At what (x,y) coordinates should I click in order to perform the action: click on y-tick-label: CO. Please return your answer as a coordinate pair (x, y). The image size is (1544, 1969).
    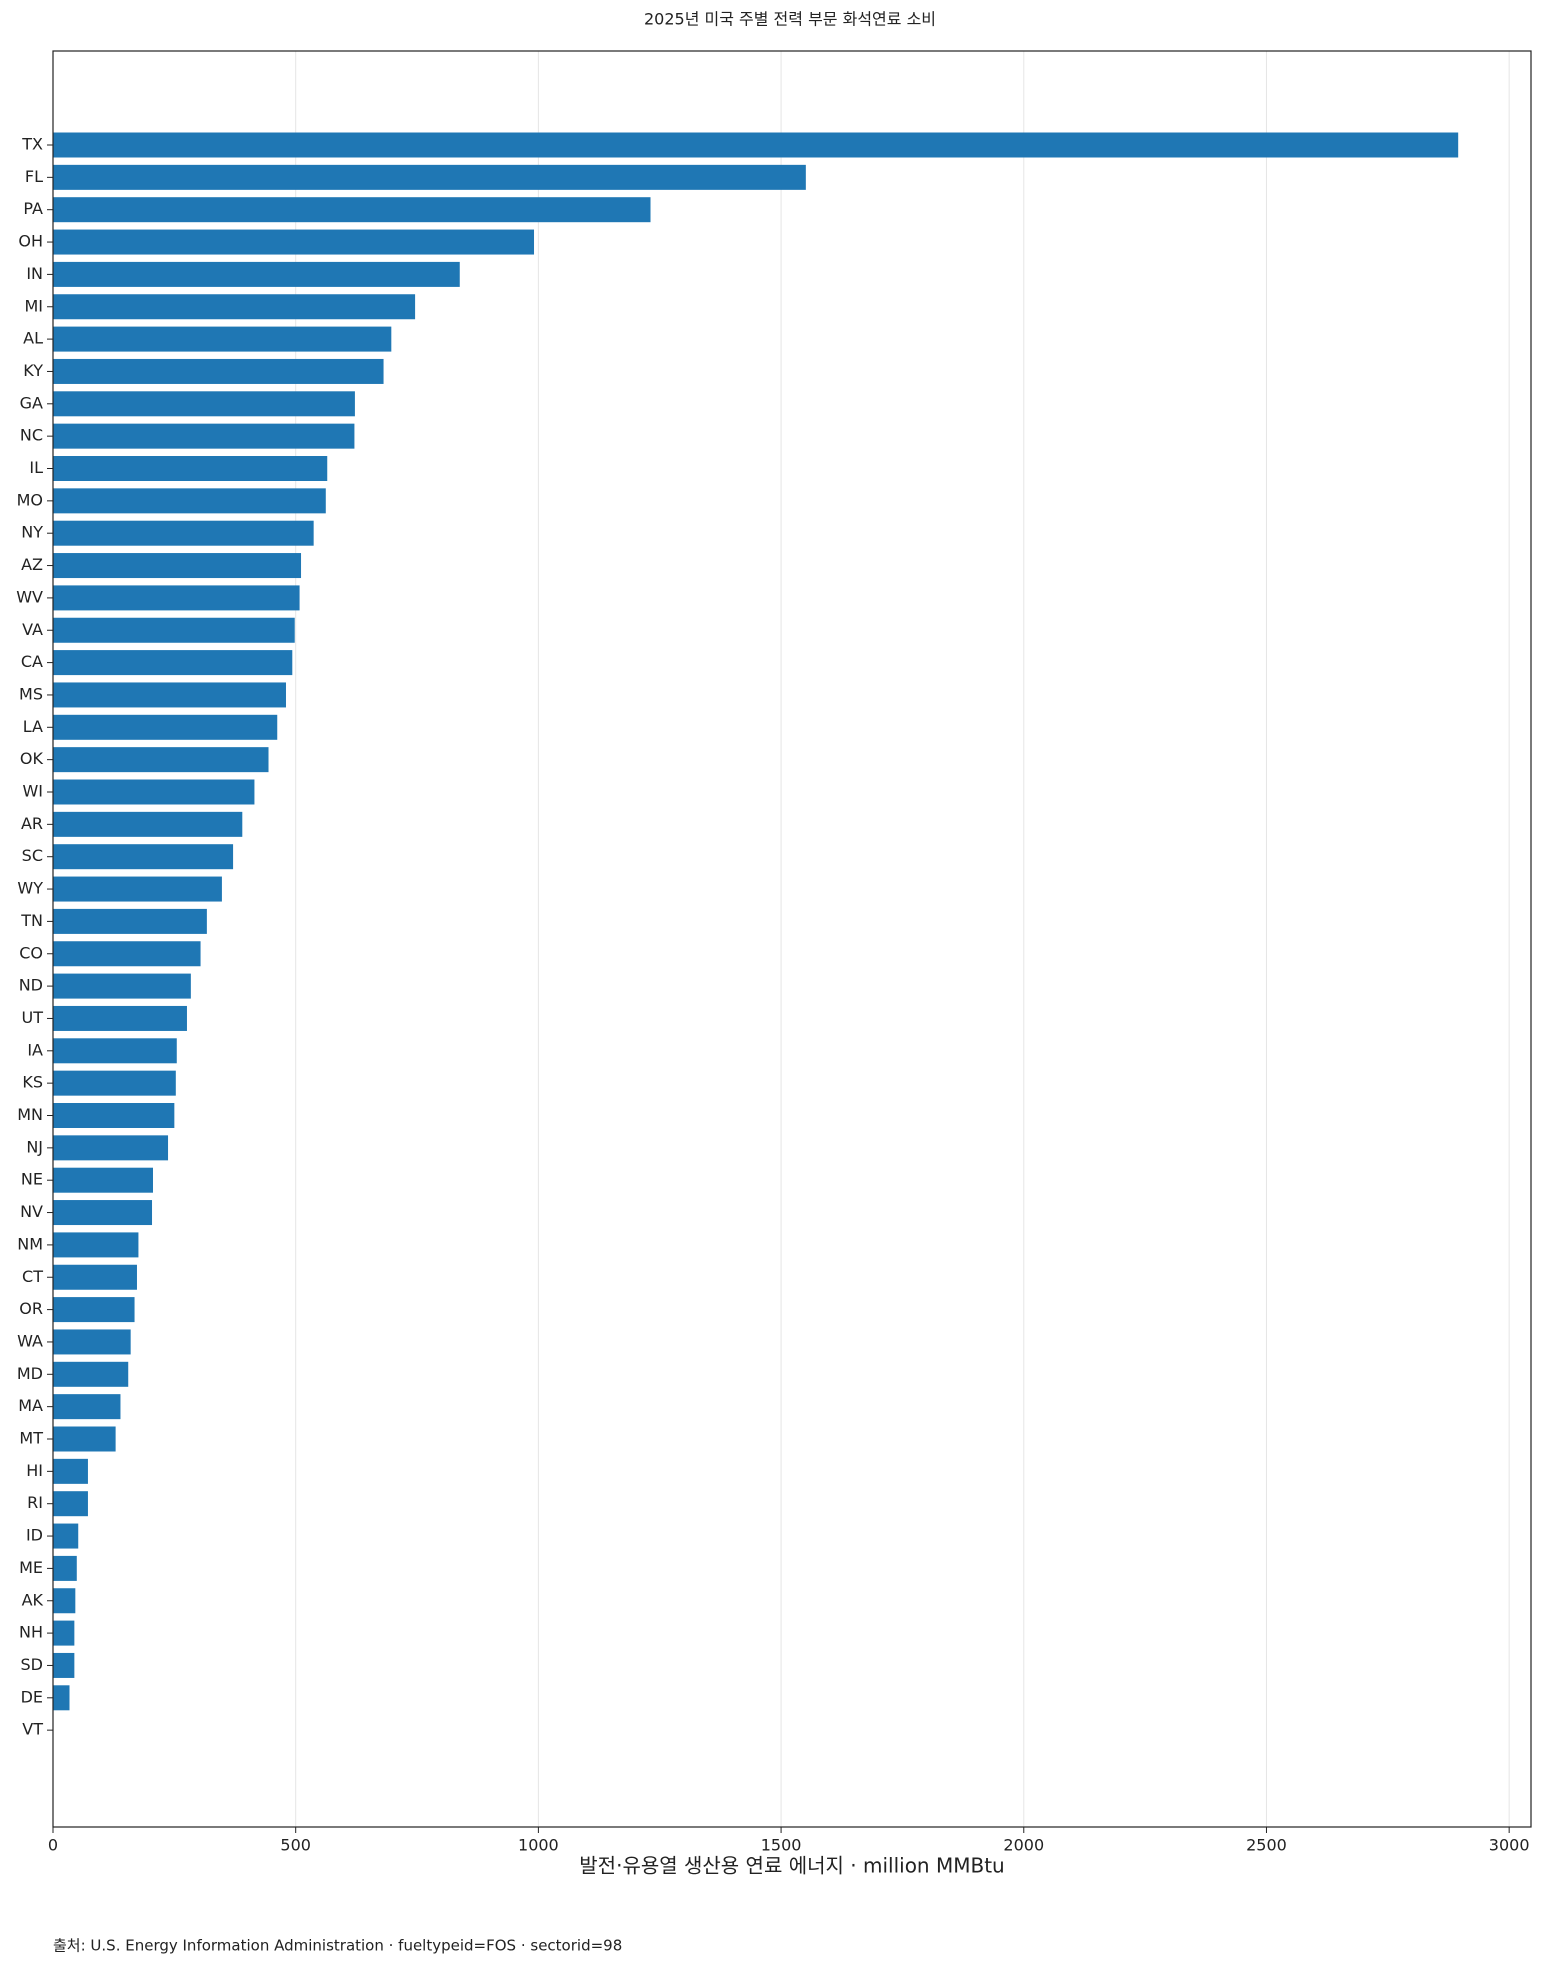
    Looking at the image, I should click on (31, 952).